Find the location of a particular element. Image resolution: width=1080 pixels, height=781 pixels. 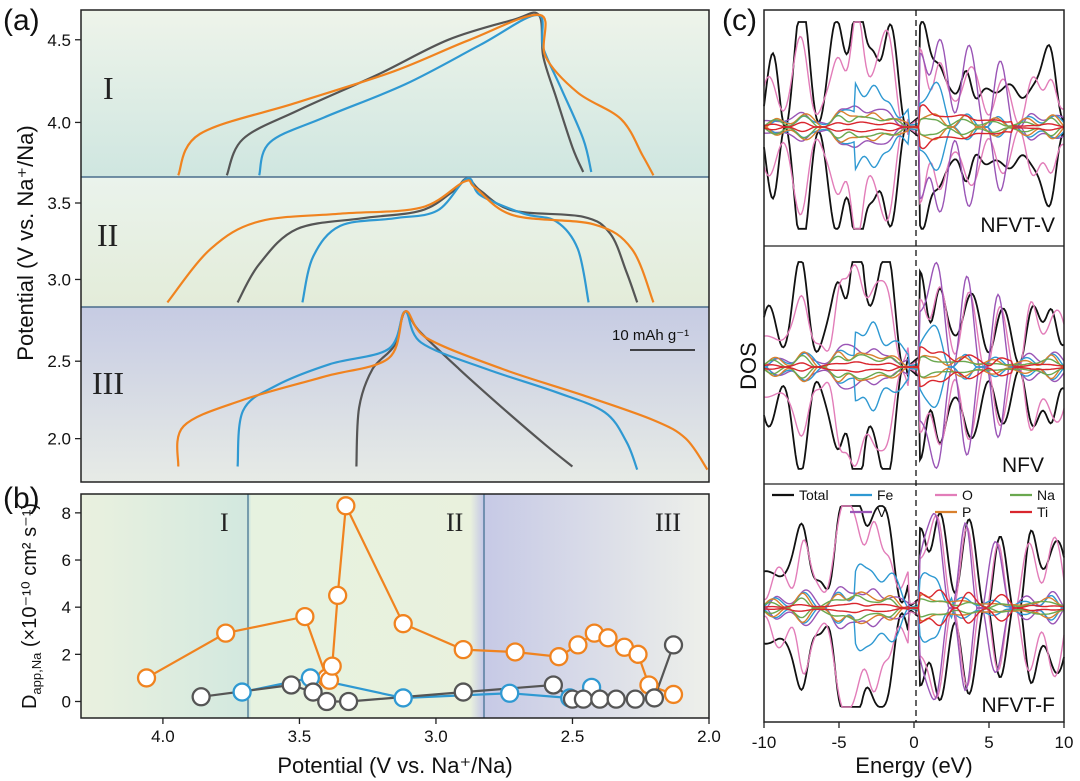

c-x-axis-label: Energy (eV) is located at coordinates (913, 765).